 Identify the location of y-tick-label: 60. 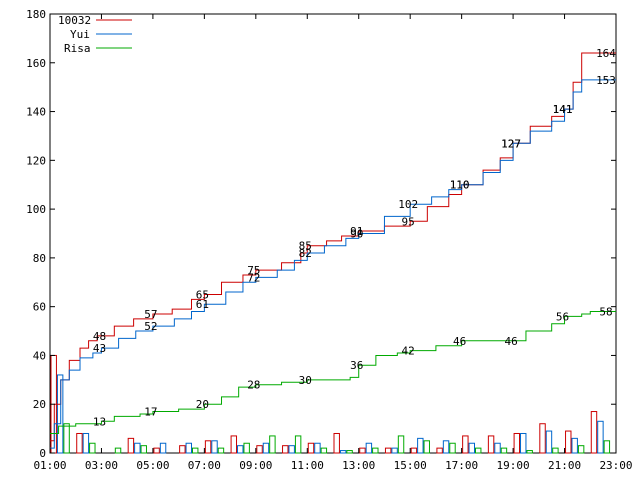
(39, 307).